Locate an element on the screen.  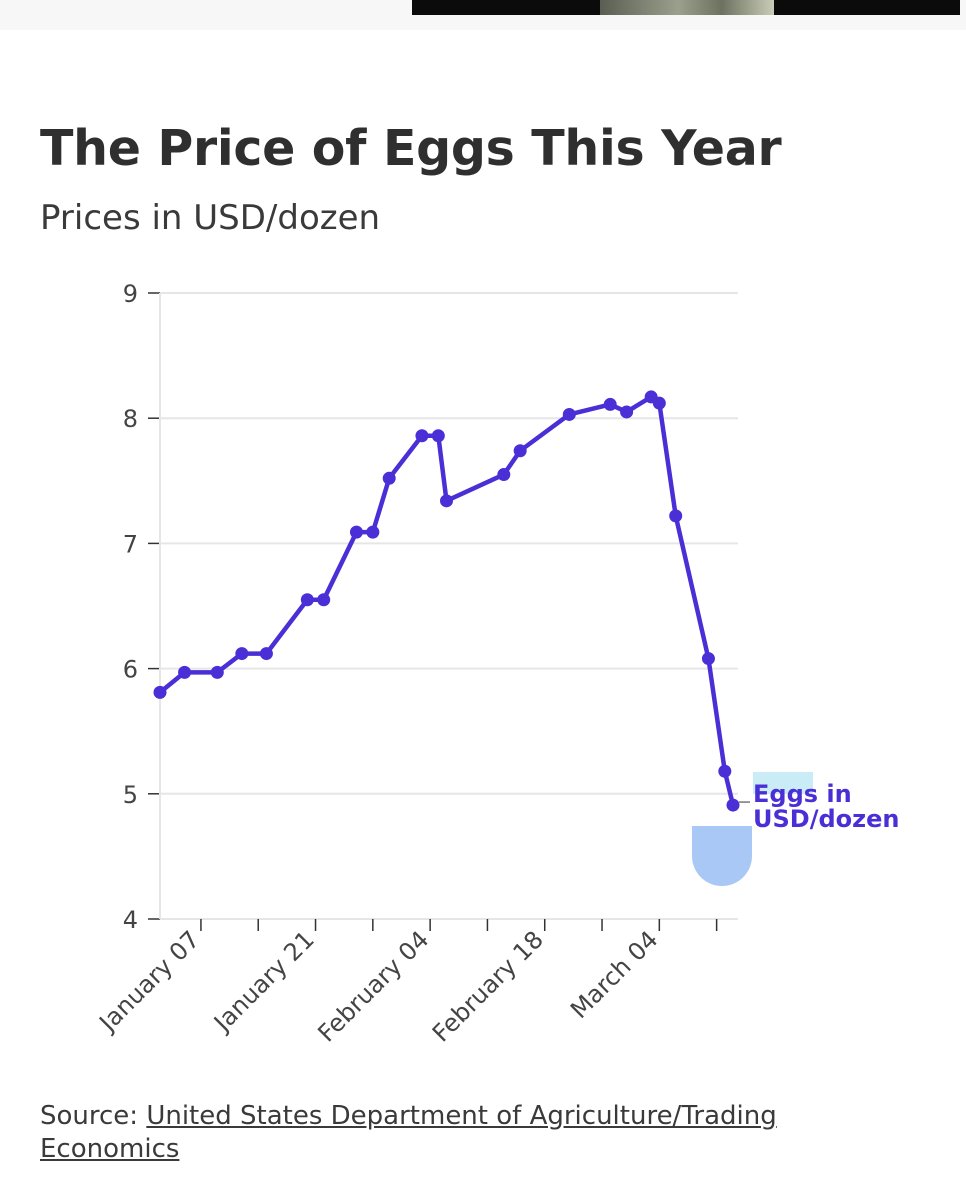
page-subtitle: Prices in USD/dozen is located at coordinates (210, 218).